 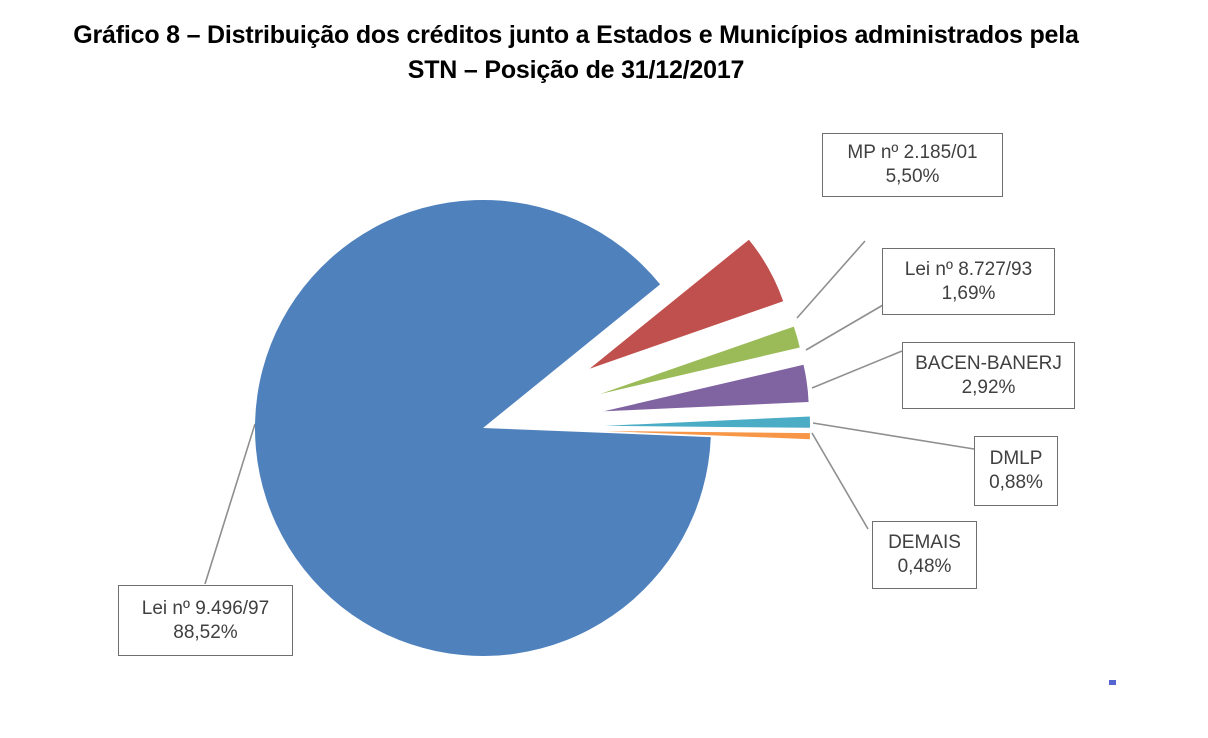 What do you see at coordinates (924, 566) in the screenshot?
I see `callout-value: 0,48%` at bounding box center [924, 566].